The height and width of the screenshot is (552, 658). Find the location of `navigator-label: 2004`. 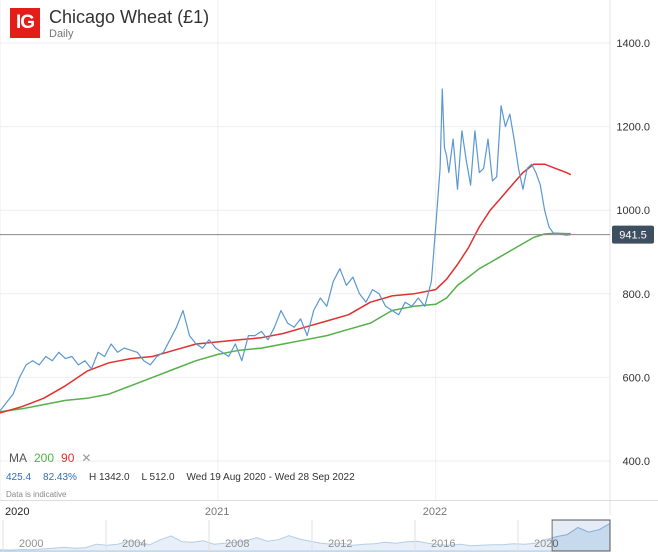

navigator-label: 2004 is located at coordinates (134, 544).